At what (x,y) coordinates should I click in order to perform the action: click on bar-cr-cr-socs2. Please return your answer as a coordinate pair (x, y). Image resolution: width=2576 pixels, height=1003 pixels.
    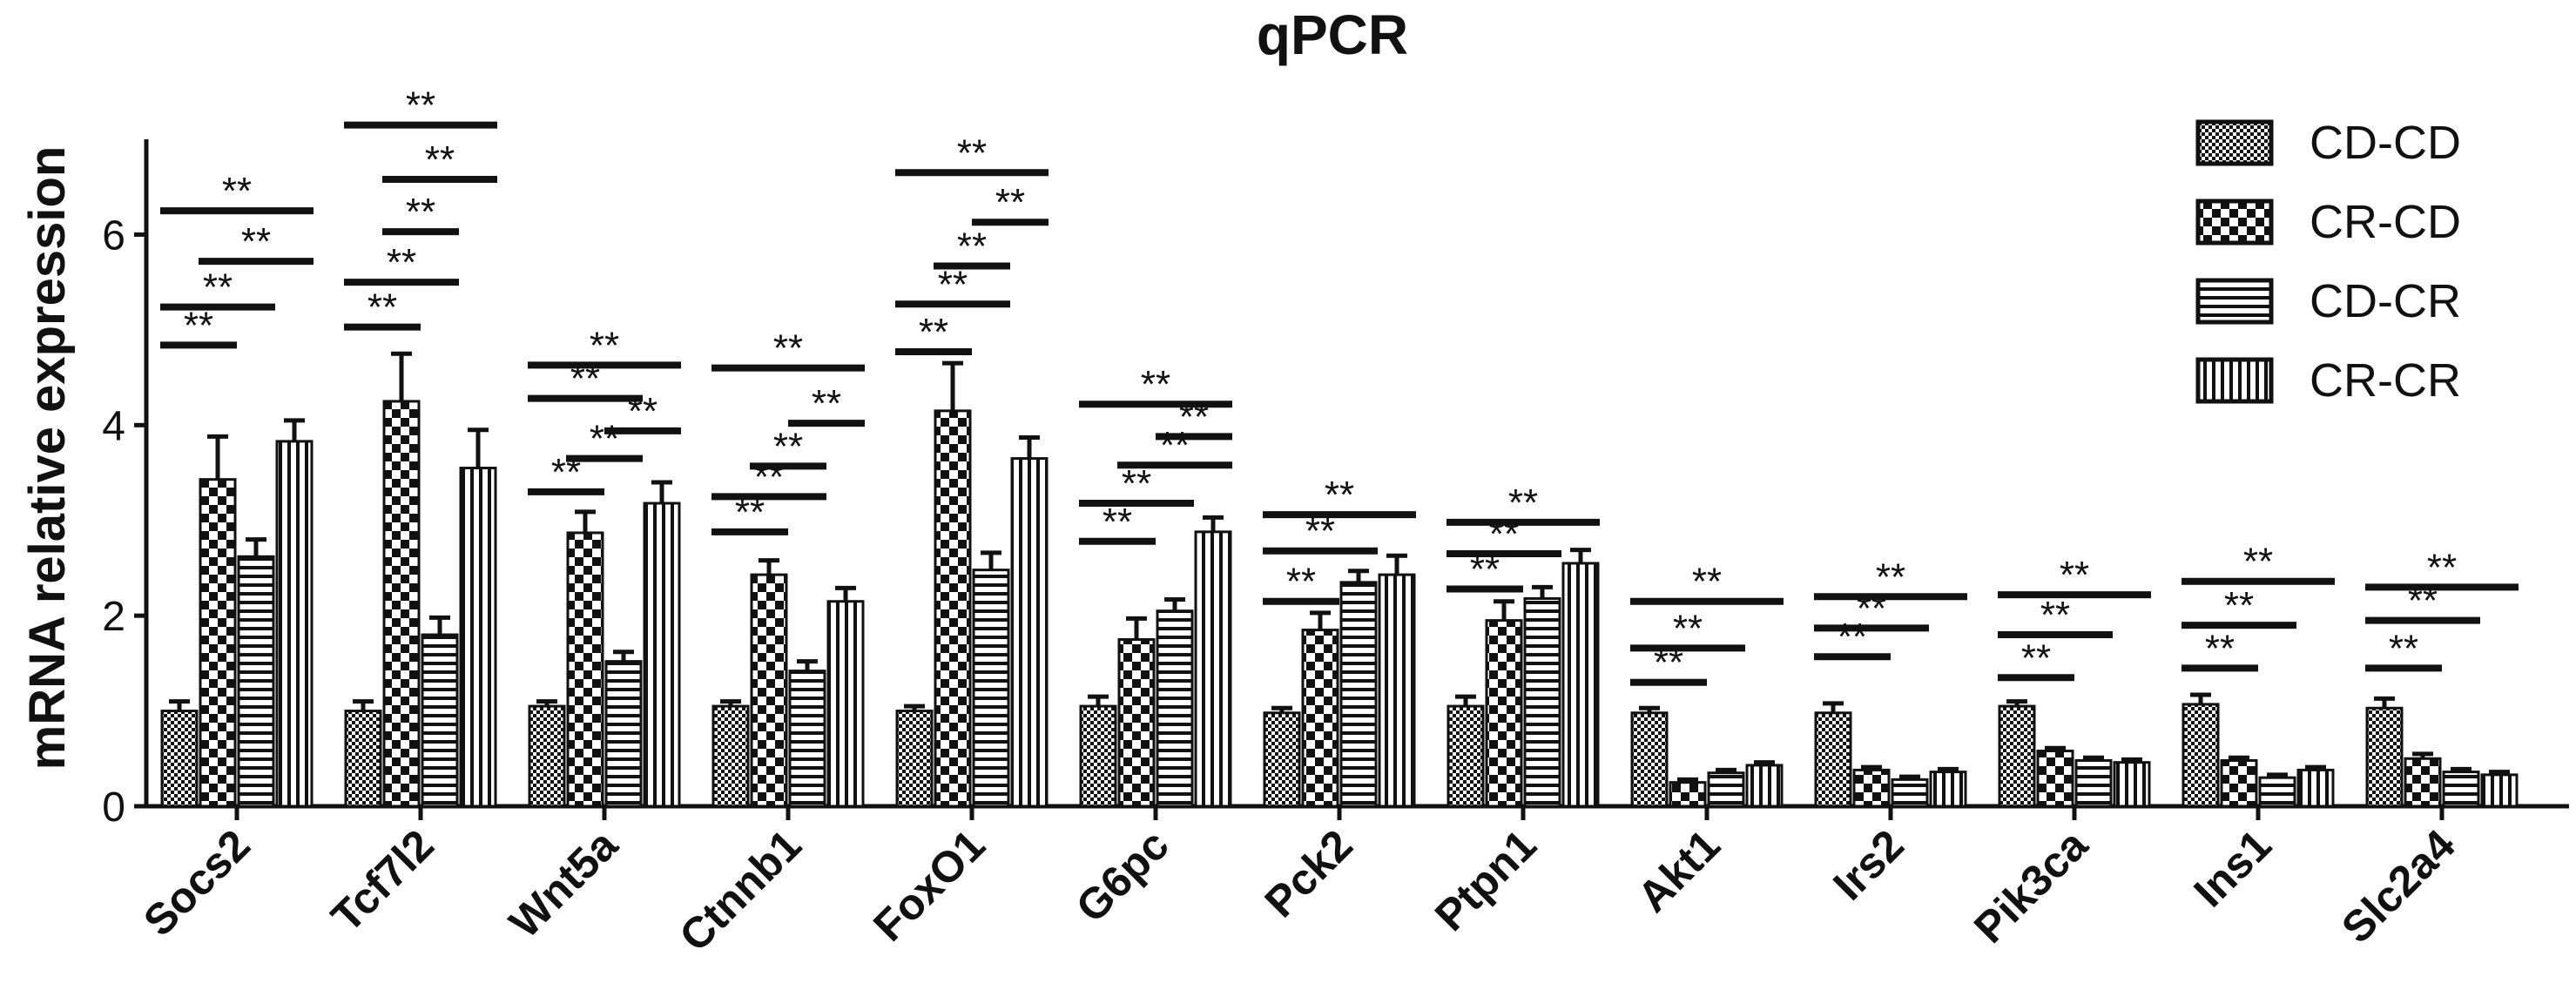
    Looking at the image, I should click on (295, 624).